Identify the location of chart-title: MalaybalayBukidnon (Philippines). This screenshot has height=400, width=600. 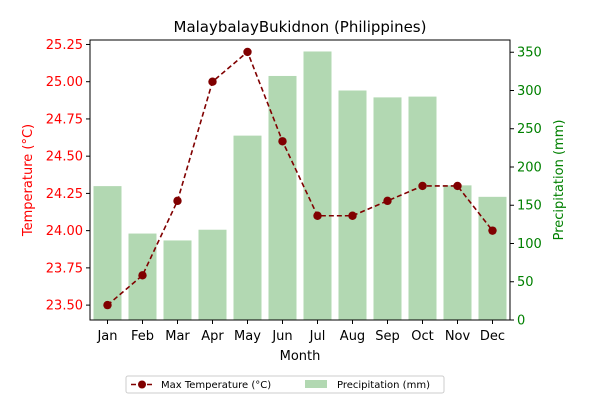
(300, 27).